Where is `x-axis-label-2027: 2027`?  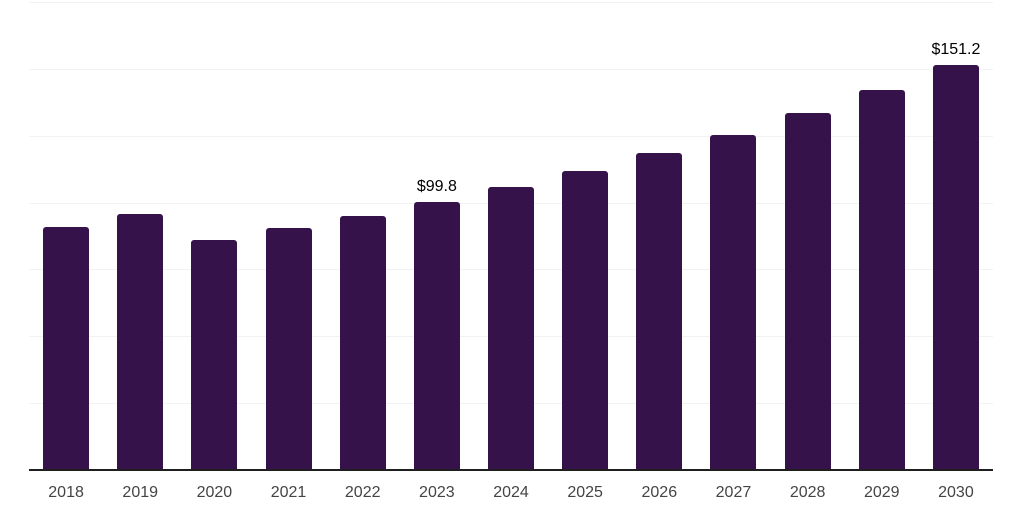 x-axis-label-2027: 2027 is located at coordinates (733, 492).